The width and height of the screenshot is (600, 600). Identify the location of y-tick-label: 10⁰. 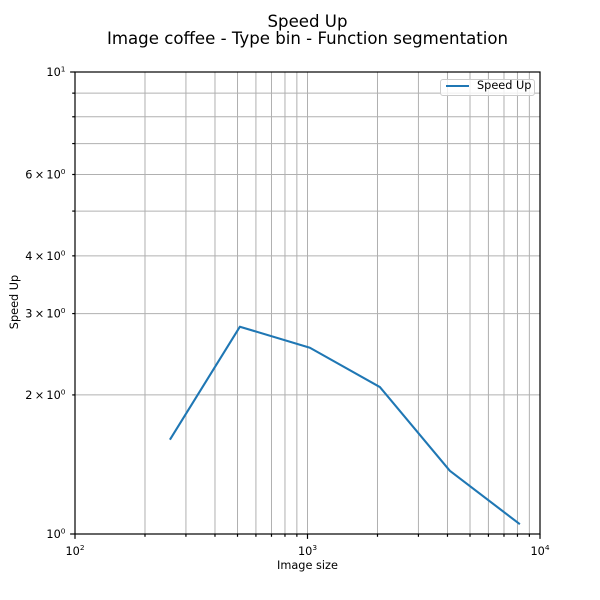
(55, 534).